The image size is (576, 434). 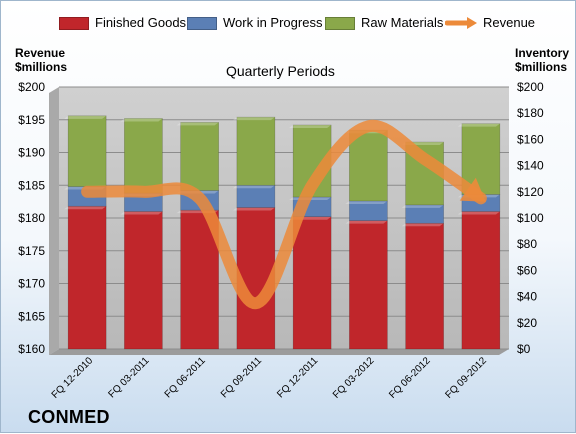 What do you see at coordinates (527, 244) in the screenshot?
I see `right-tick-label: $80` at bounding box center [527, 244].